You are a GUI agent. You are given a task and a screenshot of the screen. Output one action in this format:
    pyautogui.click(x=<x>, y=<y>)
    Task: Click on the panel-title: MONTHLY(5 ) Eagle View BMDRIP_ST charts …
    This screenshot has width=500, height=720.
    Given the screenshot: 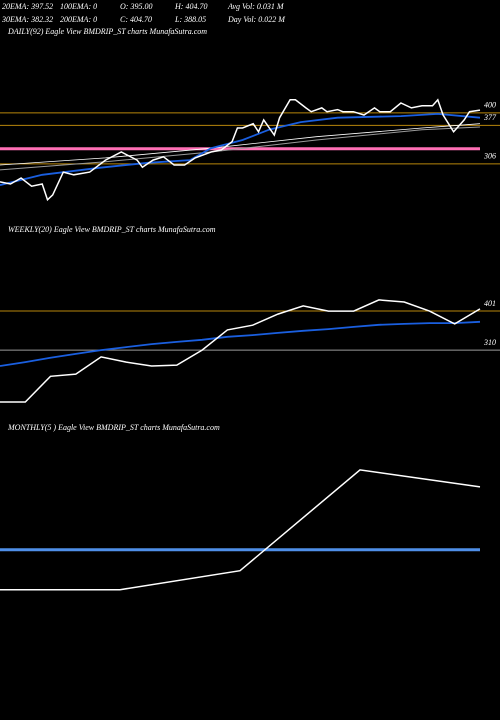 What is the action you would take?
    pyautogui.click(x=113, y=427)
    